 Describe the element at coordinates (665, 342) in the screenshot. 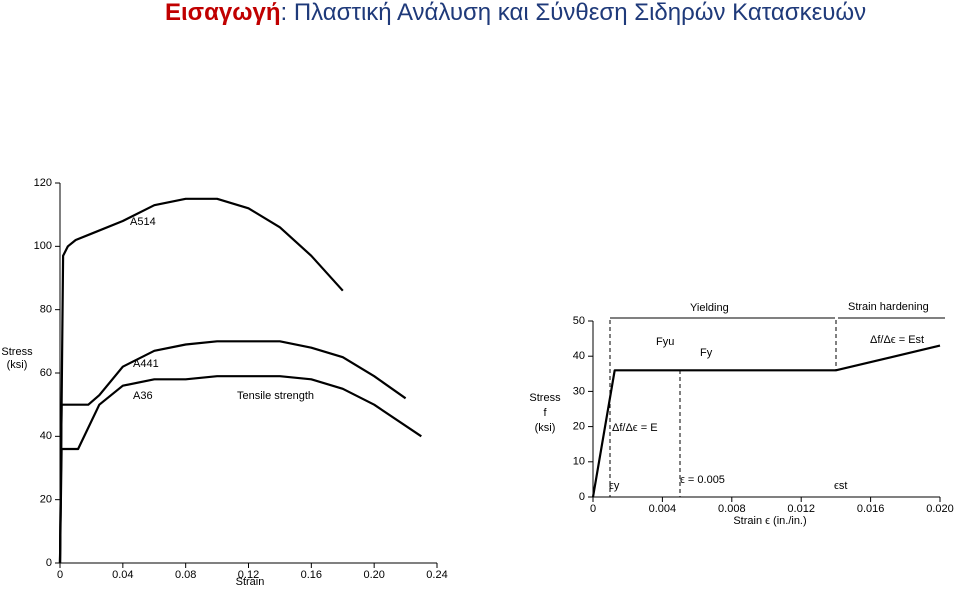

I see `annotation: Fyu` at that location.